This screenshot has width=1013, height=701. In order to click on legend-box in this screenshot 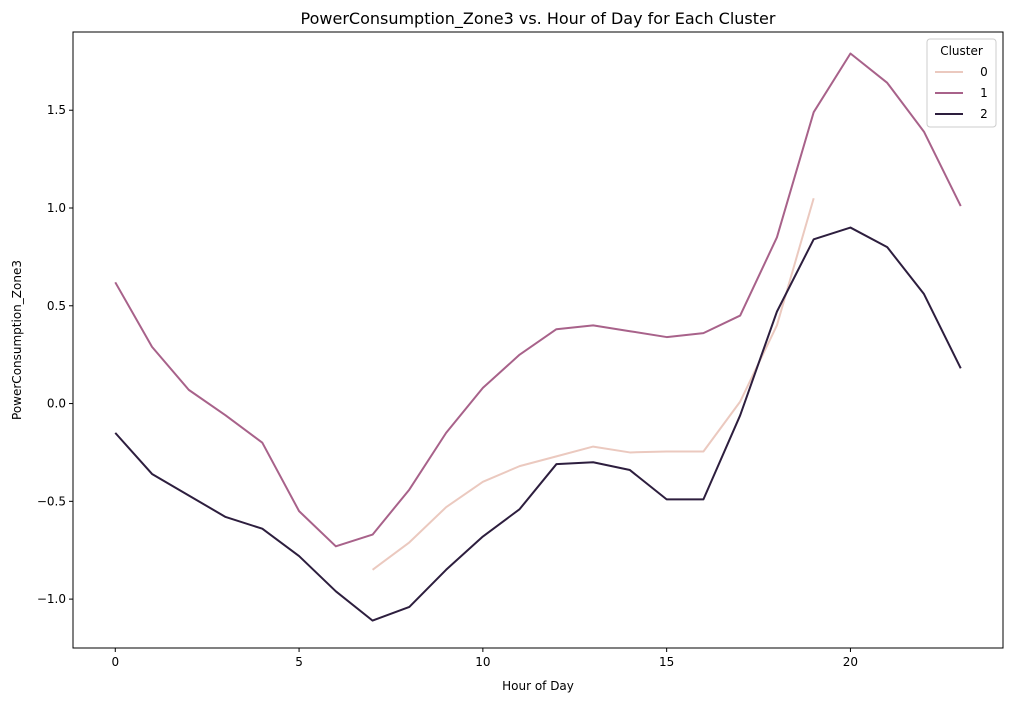, I will do `click(961, 83)`.